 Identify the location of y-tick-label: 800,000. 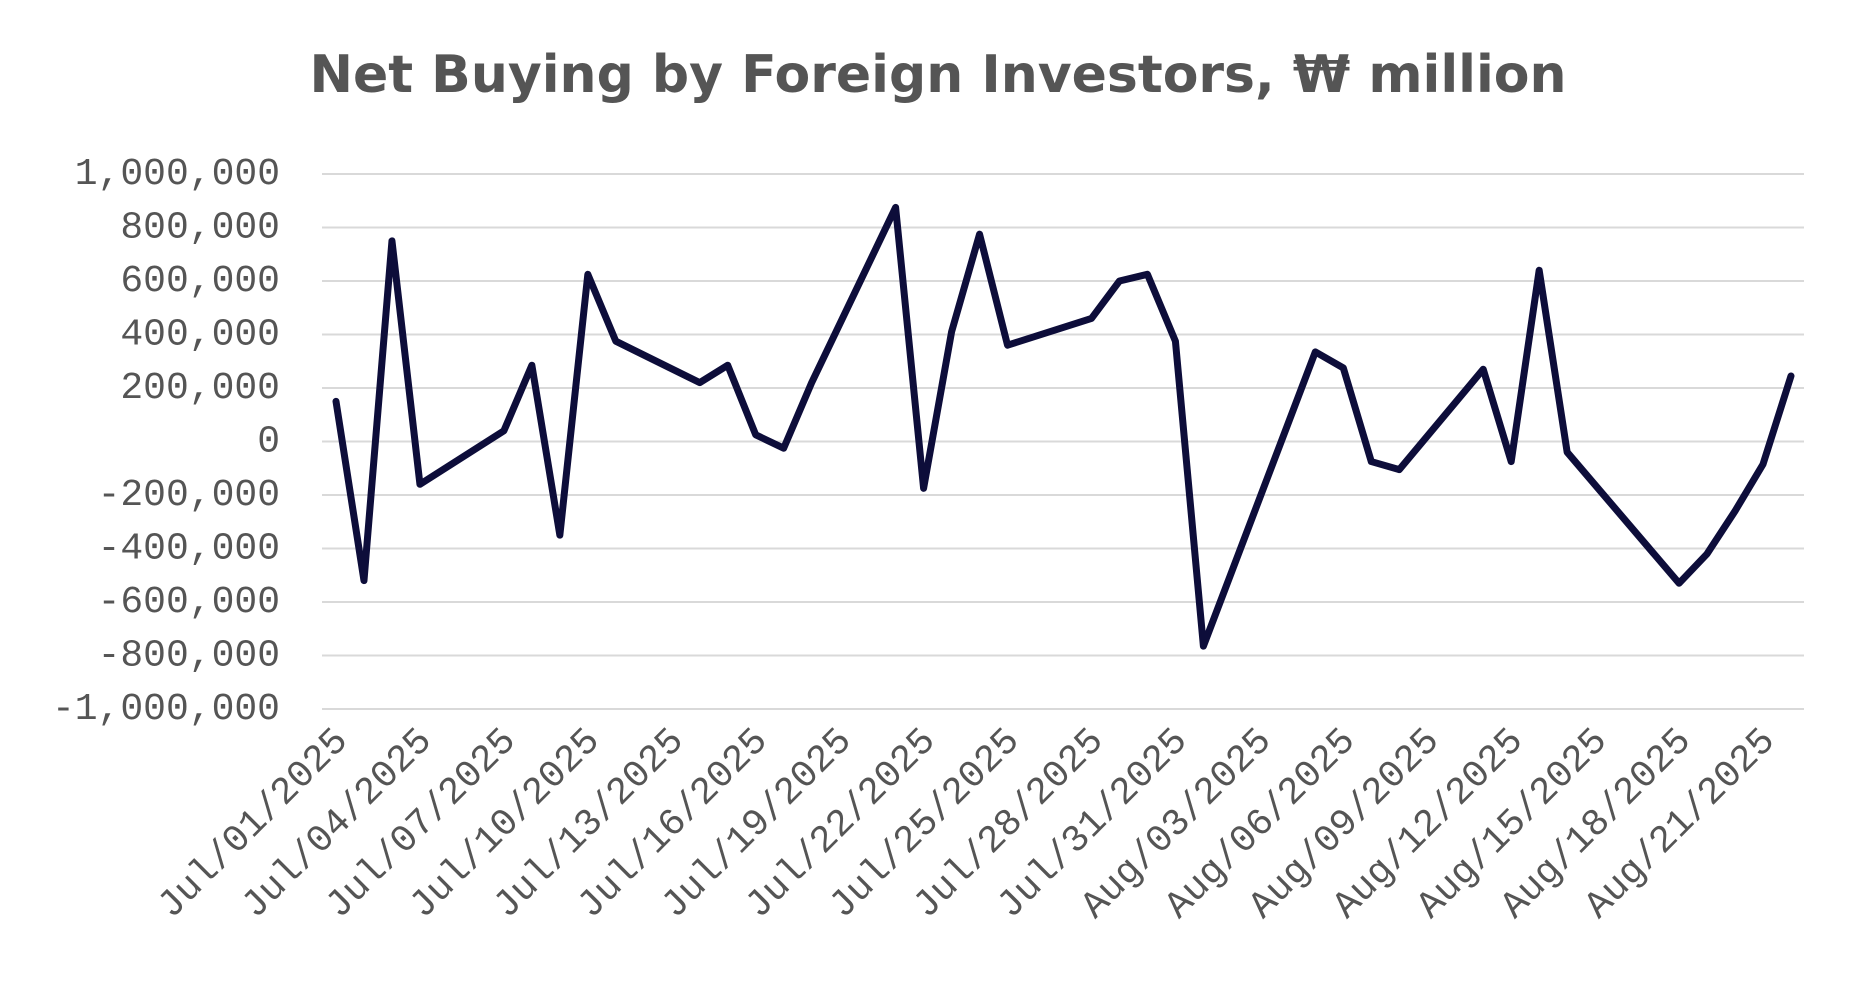
(200, 228).